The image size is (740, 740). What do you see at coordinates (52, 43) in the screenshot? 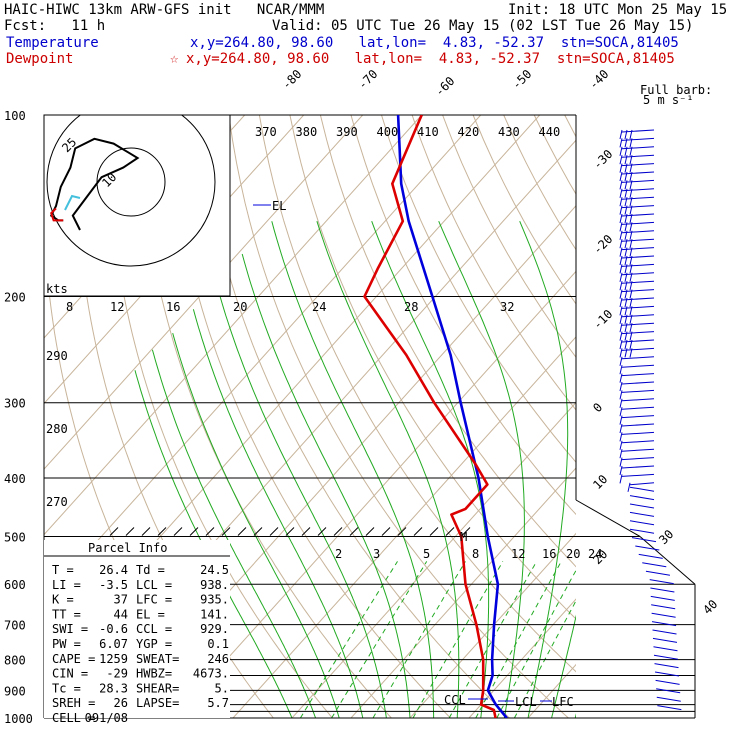
I see `temperature-legend: Temperature` at bounding box center [52, 43].